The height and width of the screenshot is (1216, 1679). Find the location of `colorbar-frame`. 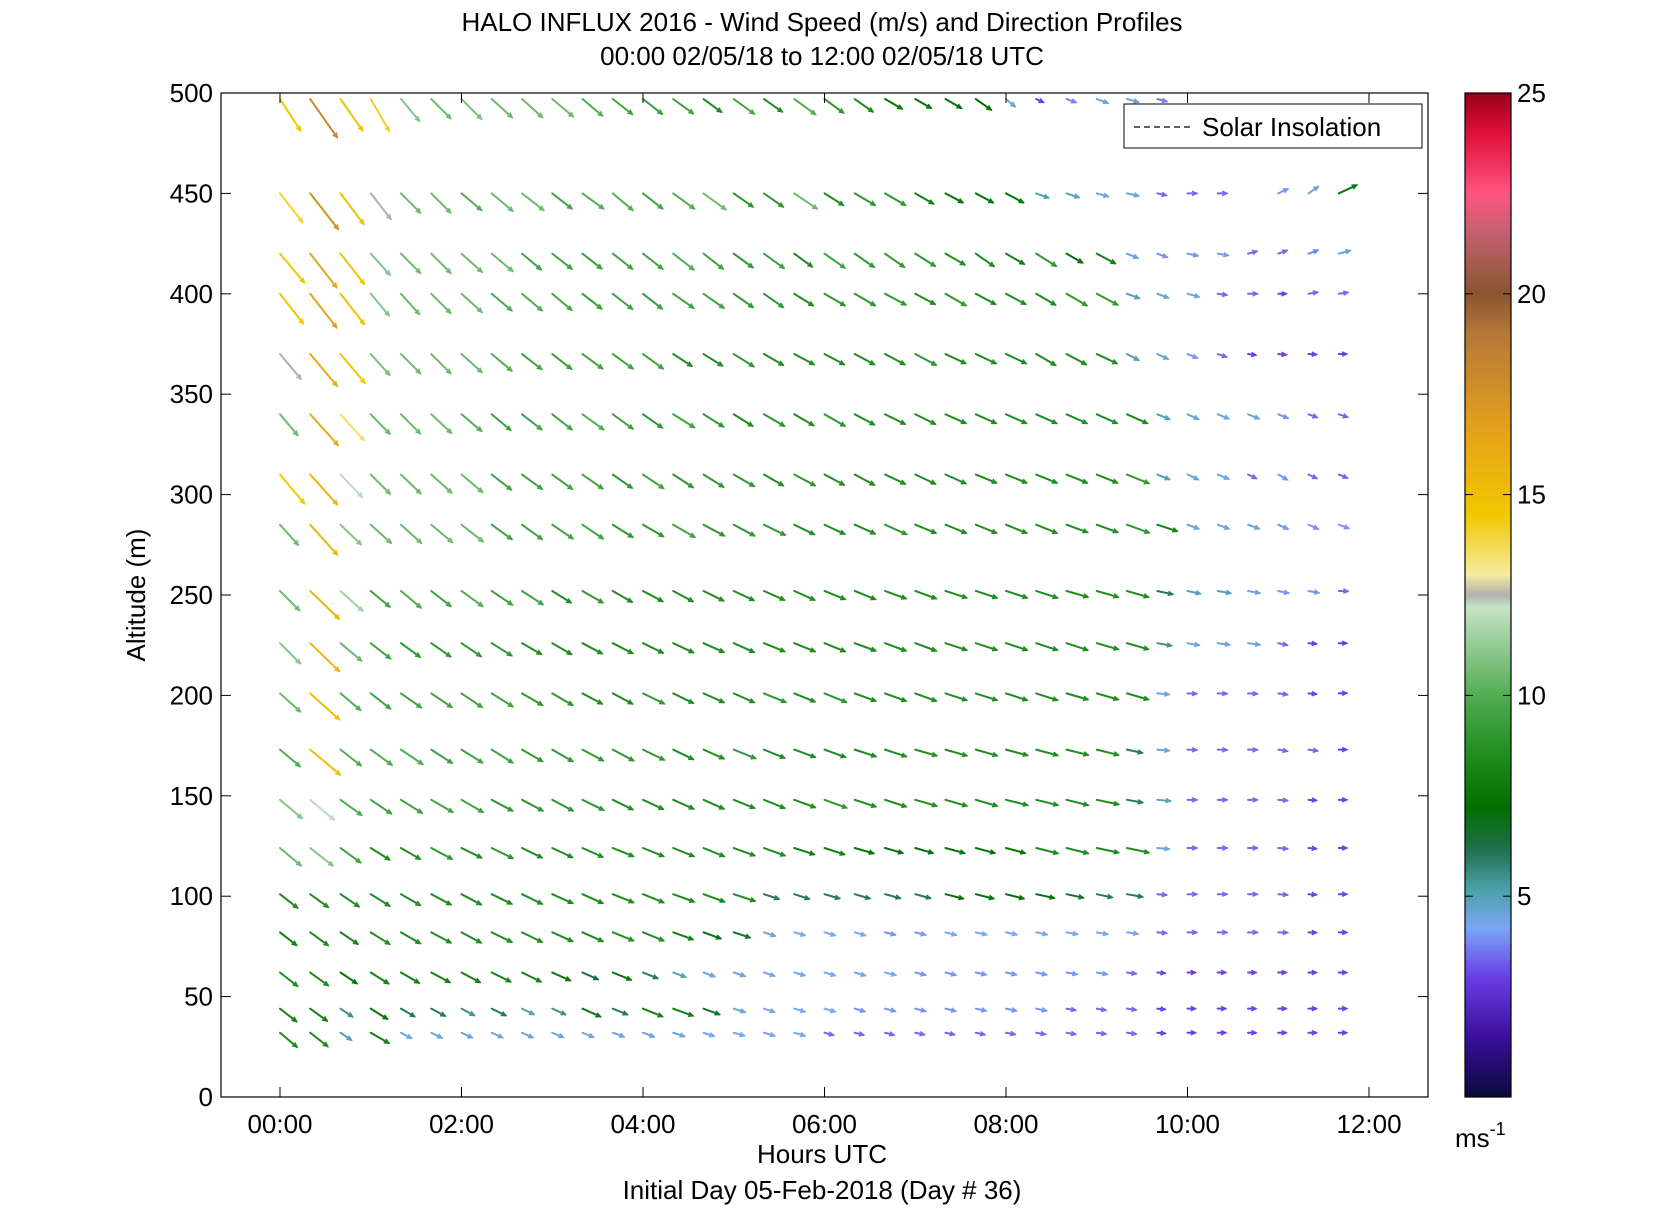

colorbar-frame is located at coordinates (1488, 595).